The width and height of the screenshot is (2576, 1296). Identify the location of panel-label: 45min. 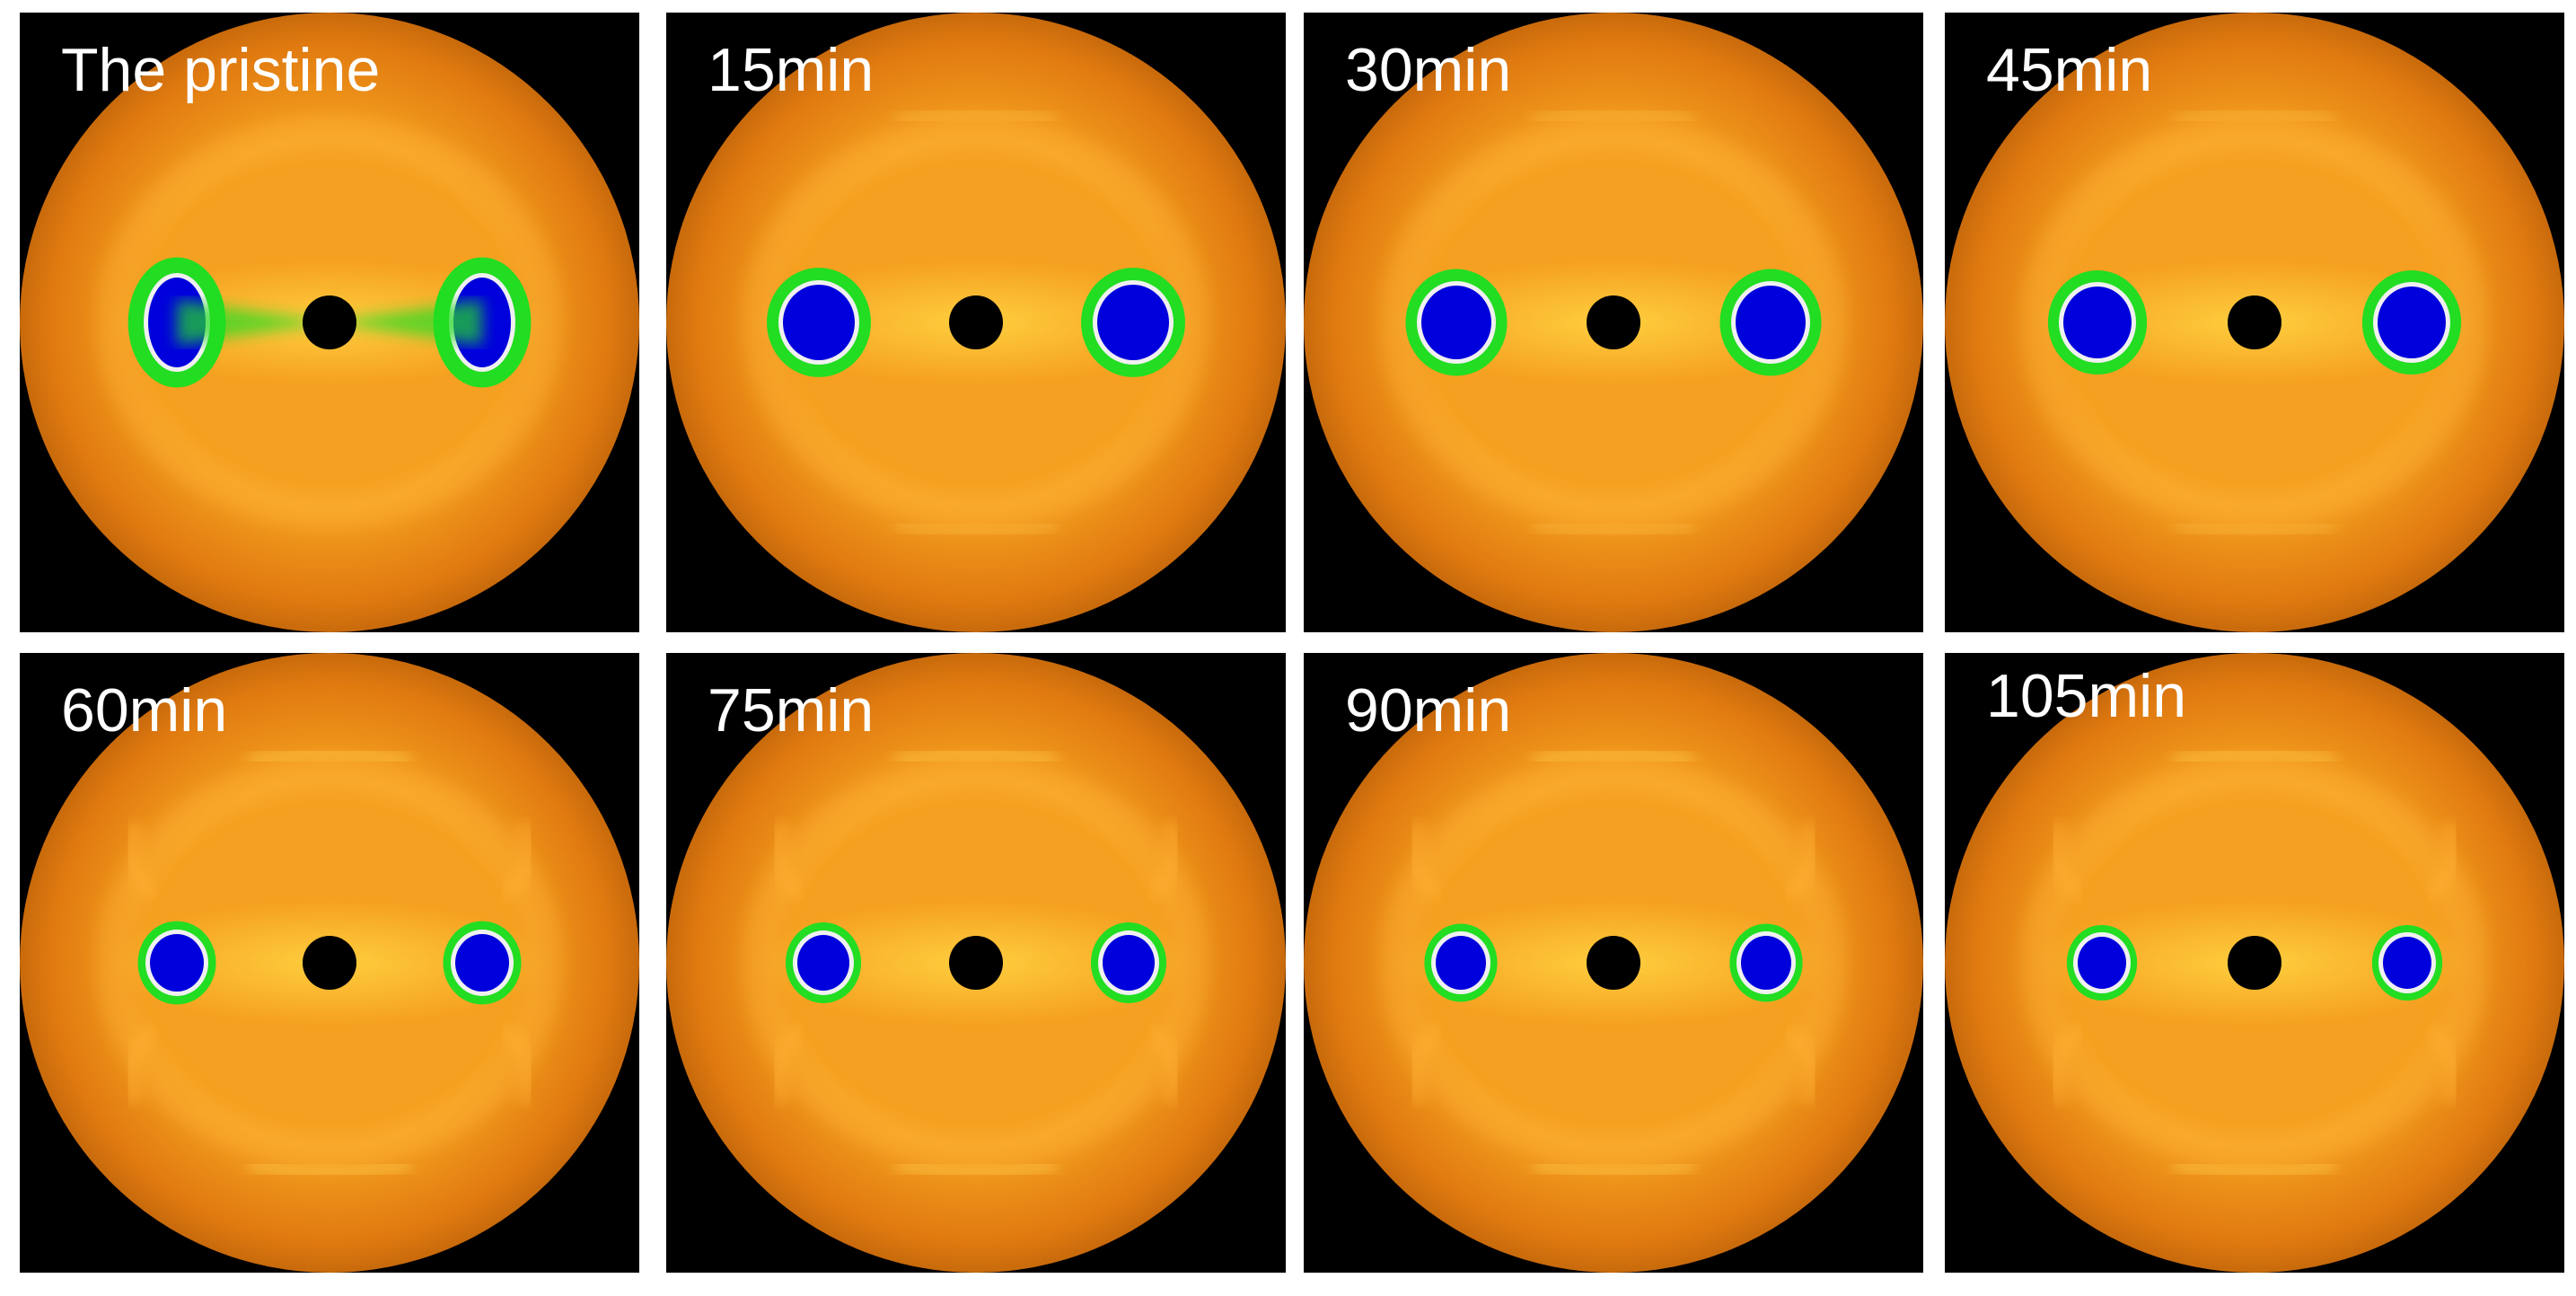
(2069, 70).